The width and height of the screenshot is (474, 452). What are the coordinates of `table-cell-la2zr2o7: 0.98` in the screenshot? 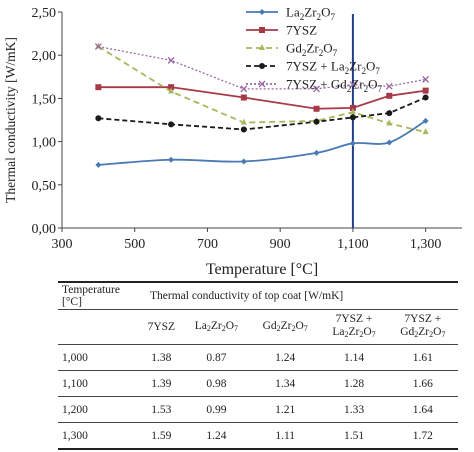 It's located at (216, 383).